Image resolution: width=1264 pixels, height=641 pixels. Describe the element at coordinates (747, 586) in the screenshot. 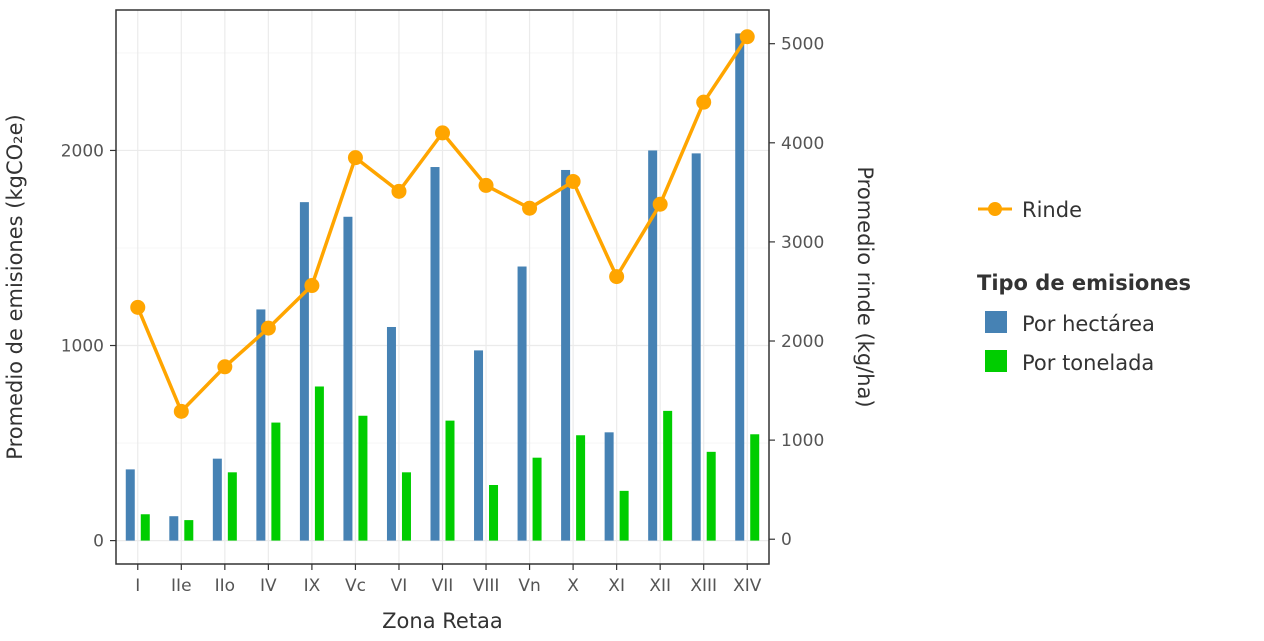

I see `x-tick-label: XIV` at that location.